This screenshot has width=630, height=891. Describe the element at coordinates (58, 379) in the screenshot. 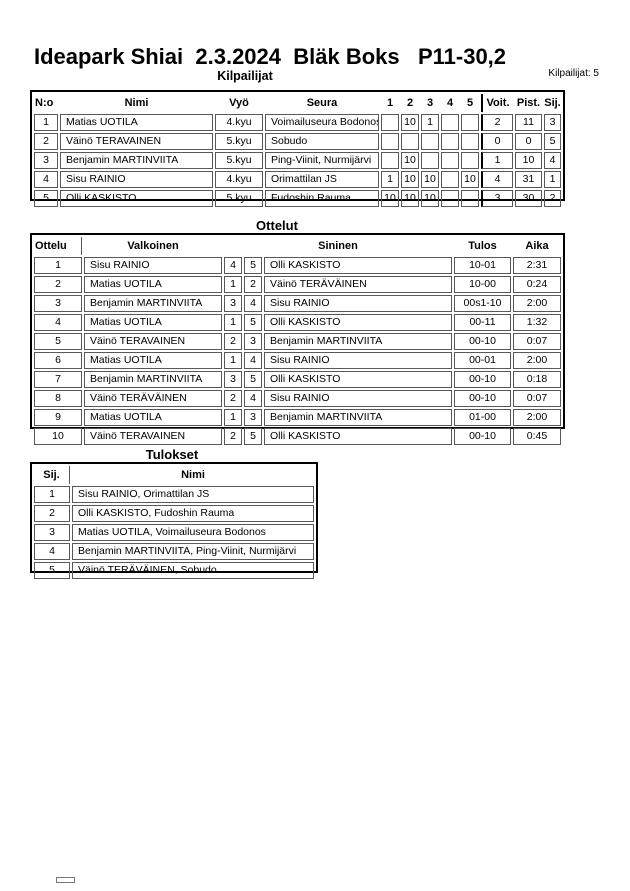

I see `cell-match-no: 7` at that location.